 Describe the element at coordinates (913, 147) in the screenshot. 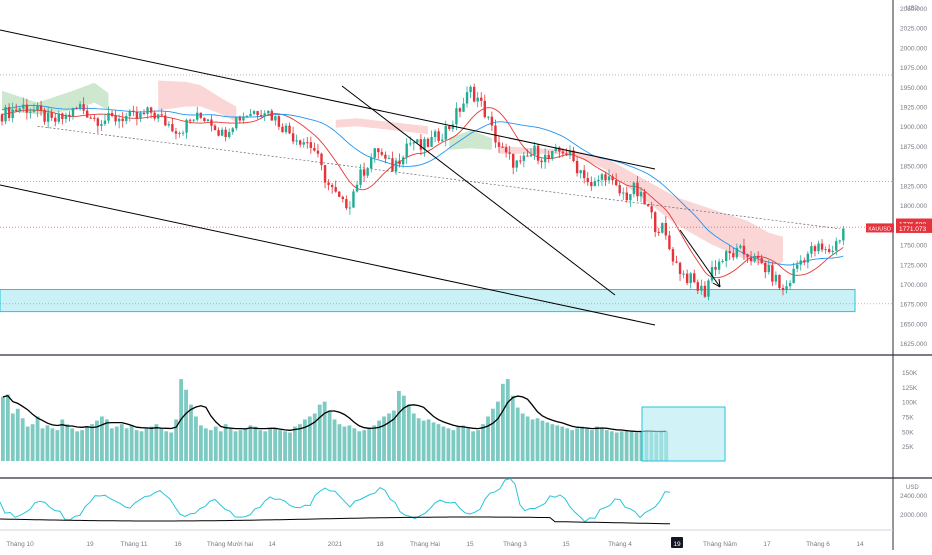

I see `price-tick-label: 1875.000` at that location.